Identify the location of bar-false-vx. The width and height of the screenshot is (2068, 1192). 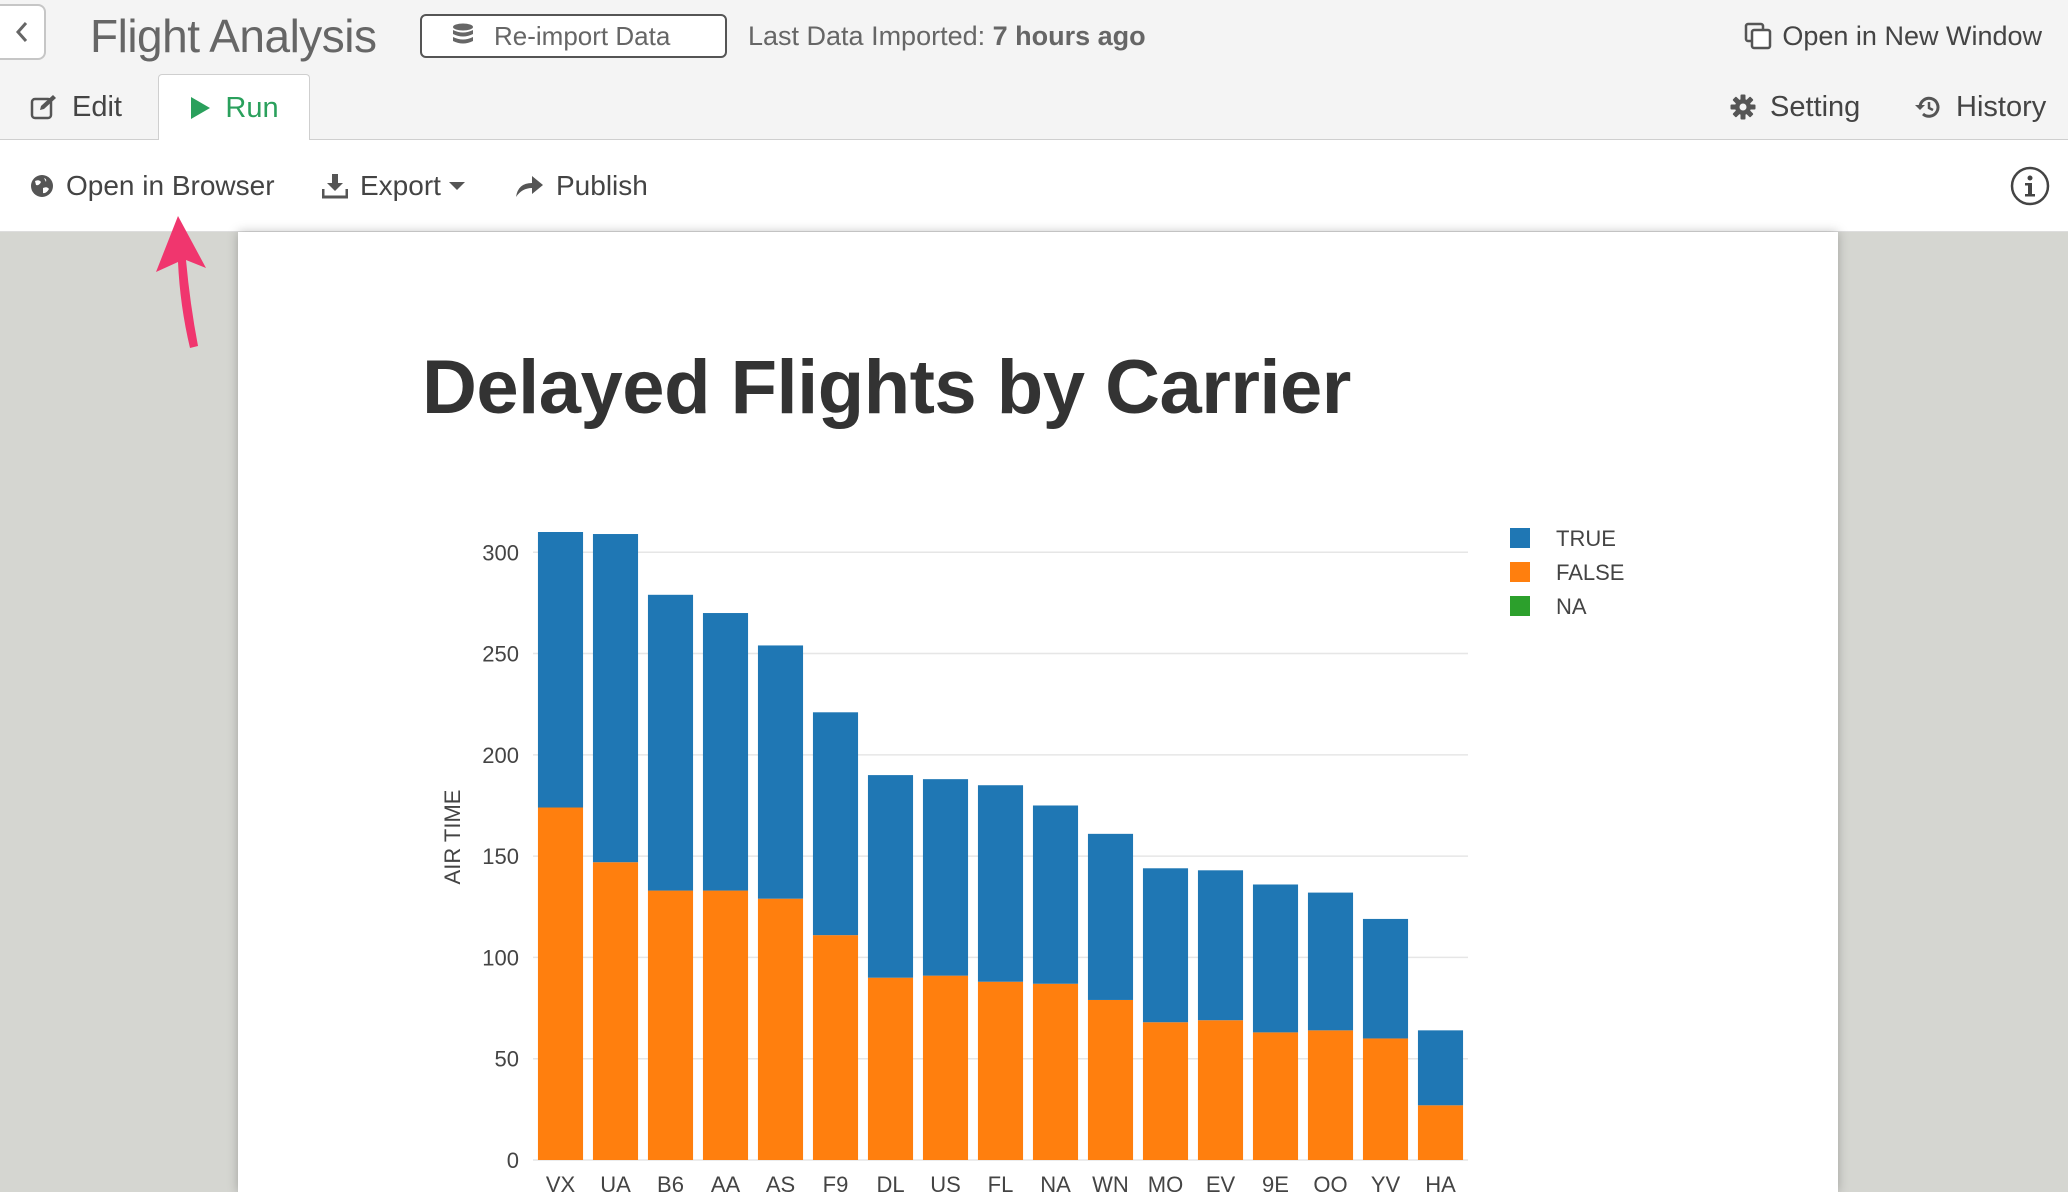
(560, 983).